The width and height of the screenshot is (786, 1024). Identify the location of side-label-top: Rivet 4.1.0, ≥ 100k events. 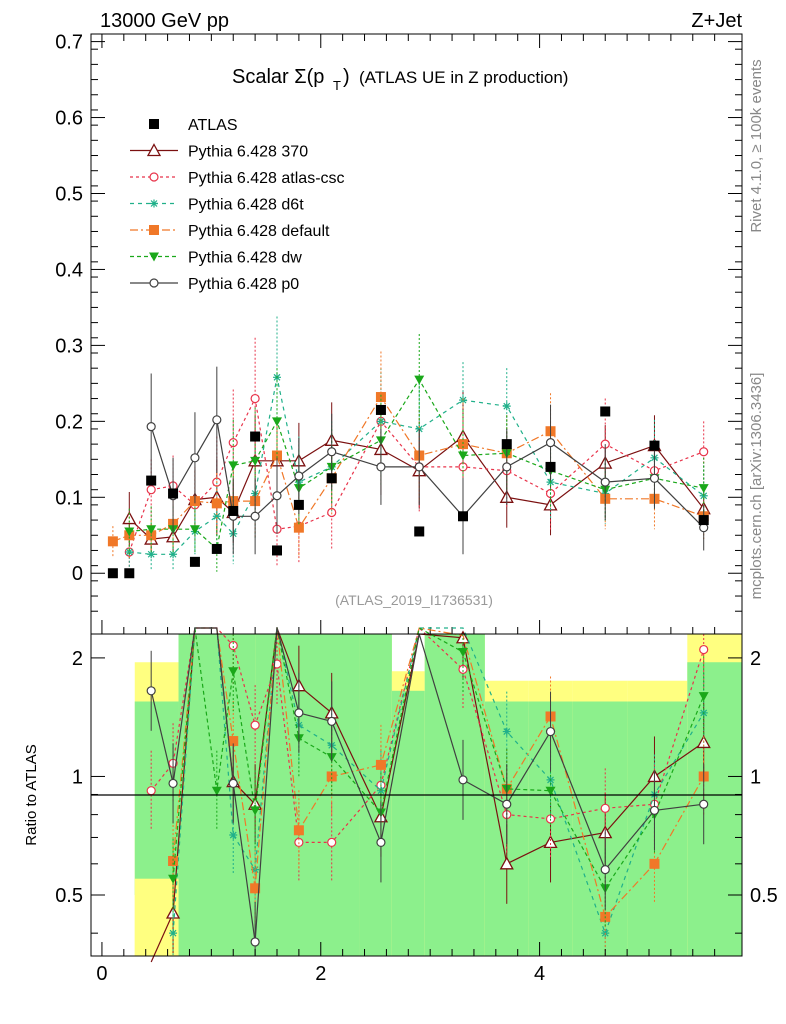
(756, 145).